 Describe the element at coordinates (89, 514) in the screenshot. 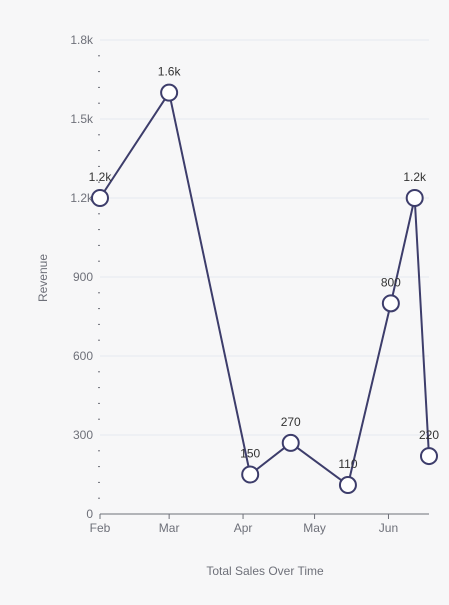

I see `y-tick-label: 0` at that location.